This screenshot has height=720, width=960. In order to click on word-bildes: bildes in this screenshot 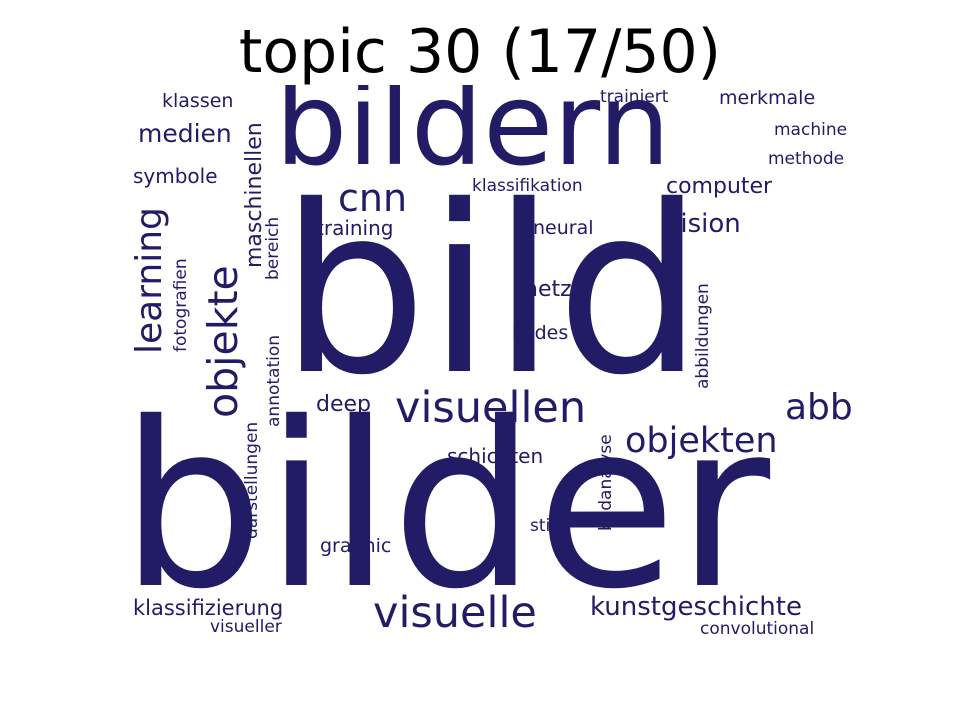, I will do `click(540, 333)`.